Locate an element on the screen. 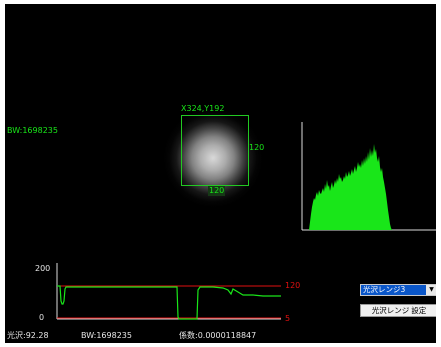 The height and width of the screenshot is (347, 441). trend-y-max-label: 200 is located at coordinates (43, 268).